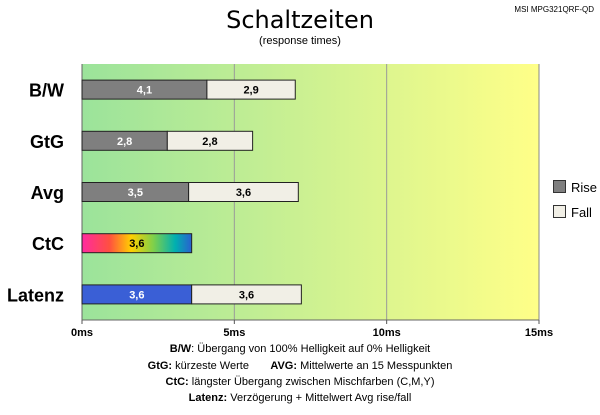 The image size is (600, 415). Describe the element at coordinates (136, 295) in the screenshot. I see `bar-label-latenz: 3,6` at that location.